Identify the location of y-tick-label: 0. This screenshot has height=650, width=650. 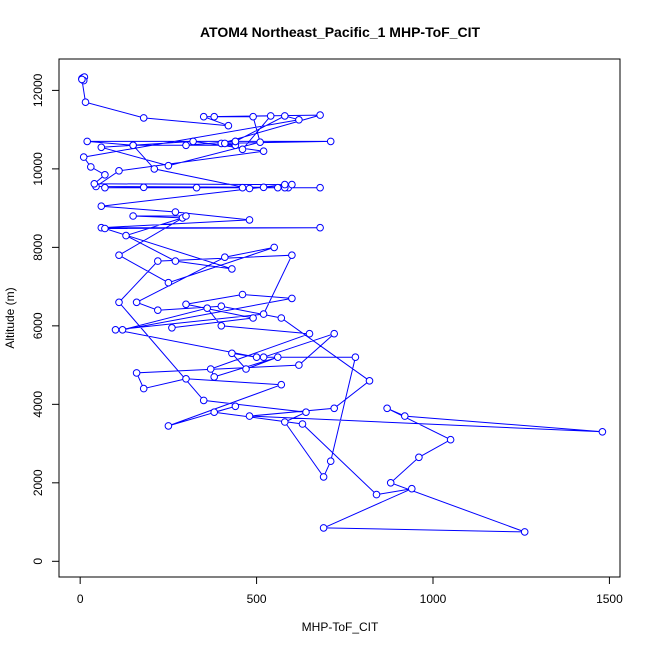
(38, 561).